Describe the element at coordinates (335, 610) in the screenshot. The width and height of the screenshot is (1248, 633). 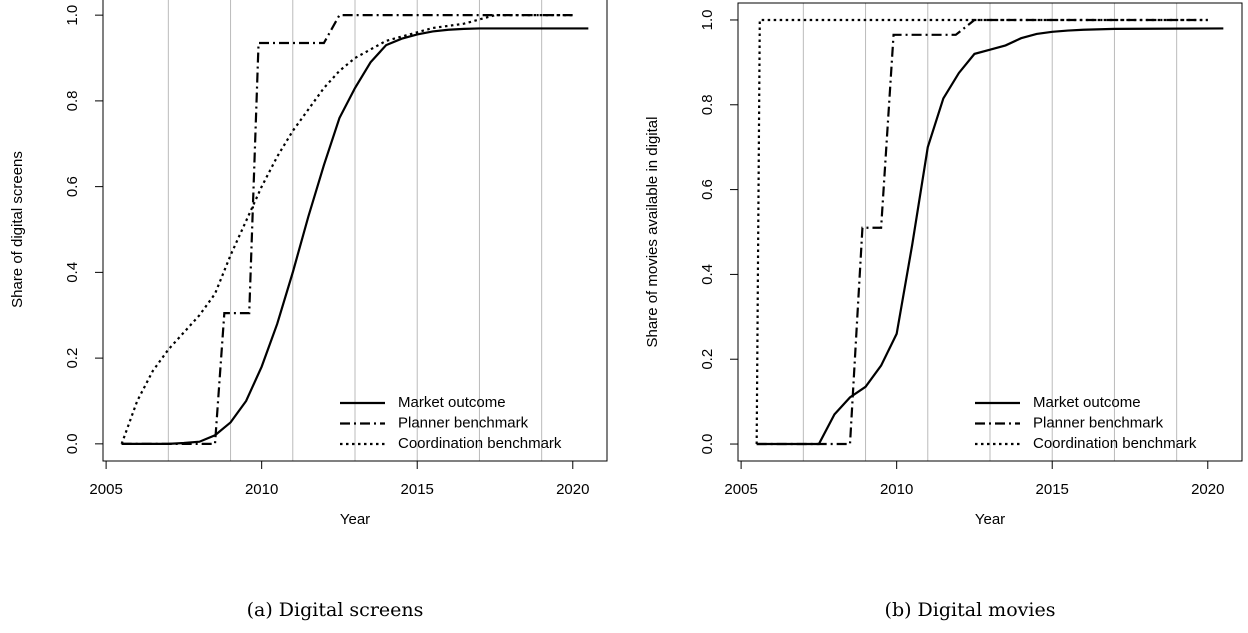
I see `caption: (a) Digital screens` at that location.